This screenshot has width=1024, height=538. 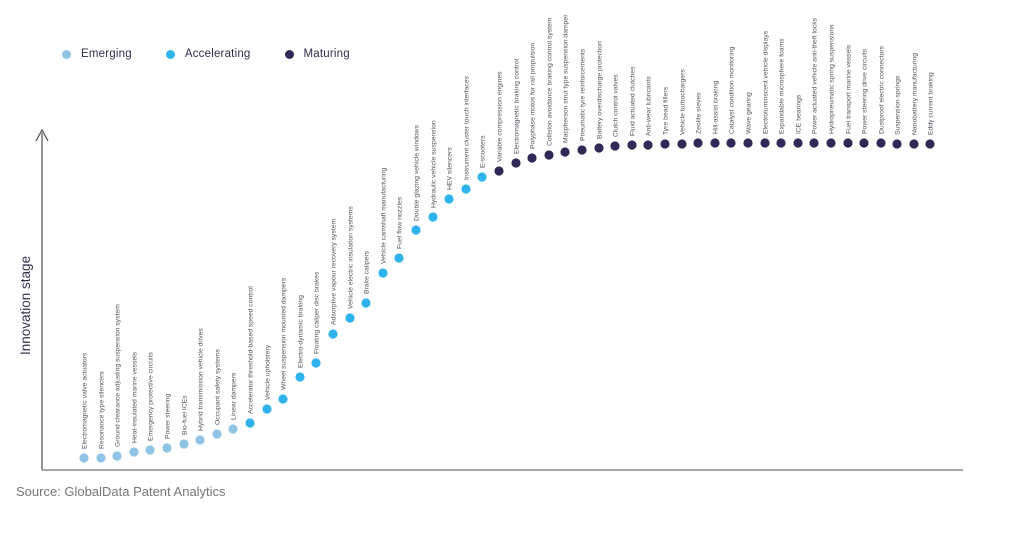 I want to click on data-point-label: Vehicle upholstery, so click(x=268, y=372).